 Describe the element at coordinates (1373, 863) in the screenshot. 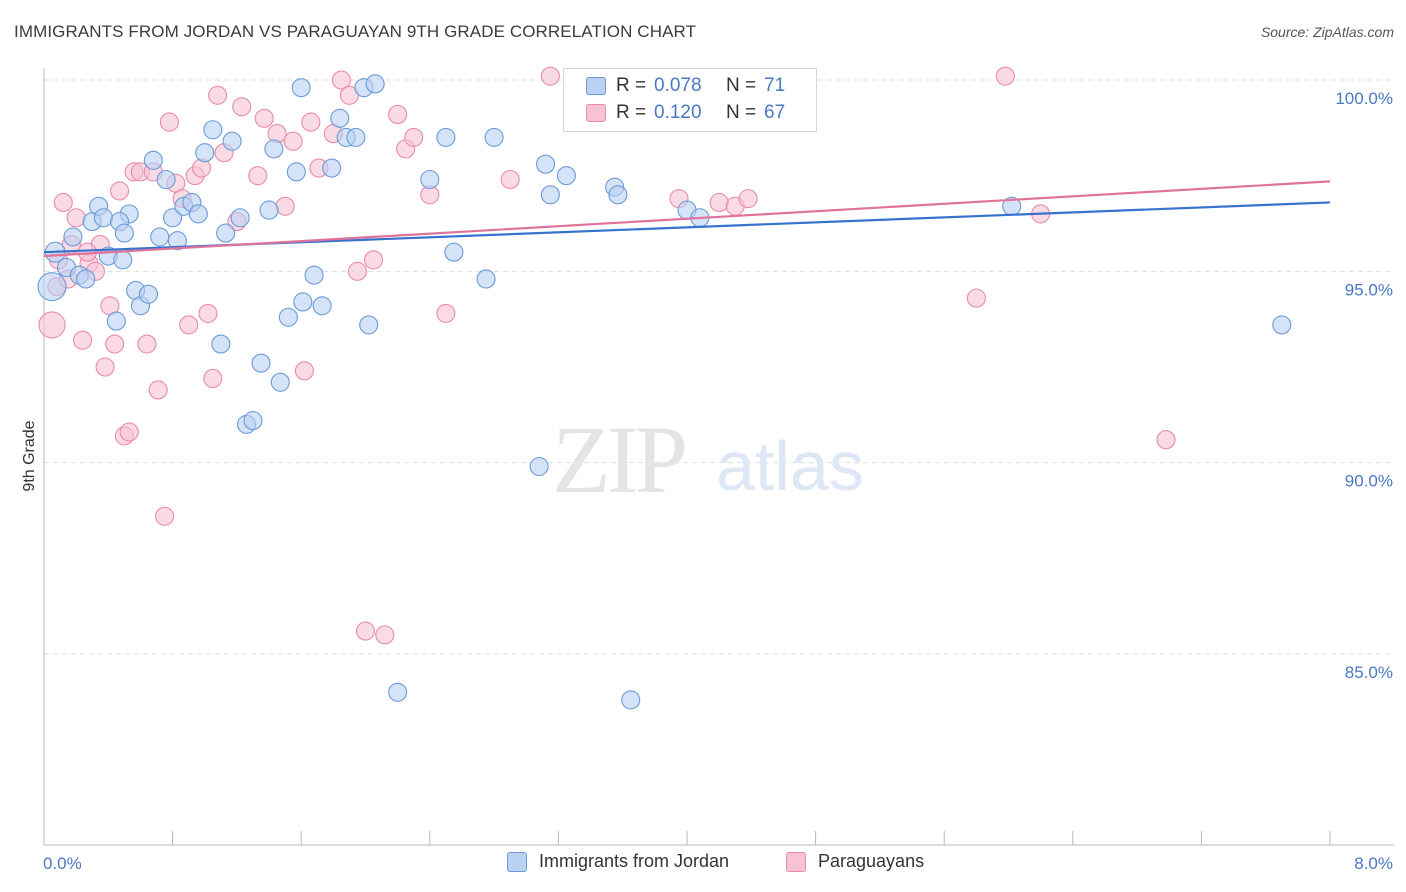

I see `x-tick-label: 8.0%` at that location.